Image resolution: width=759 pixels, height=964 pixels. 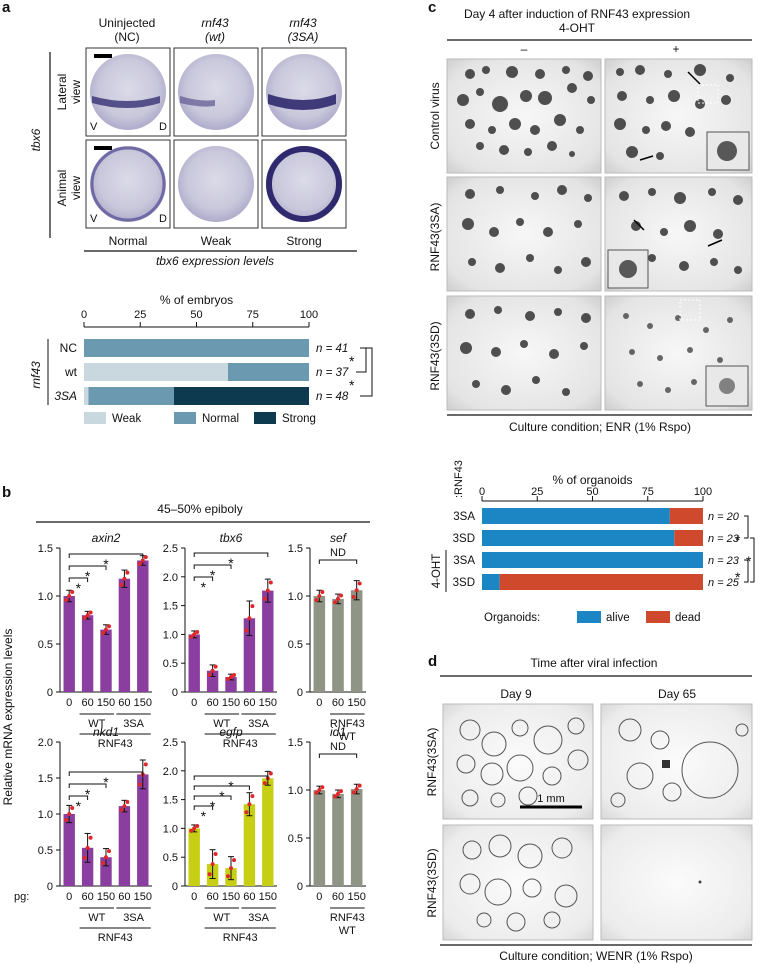 I want to click on row-animal-2: view, so click(x=76, y=188).